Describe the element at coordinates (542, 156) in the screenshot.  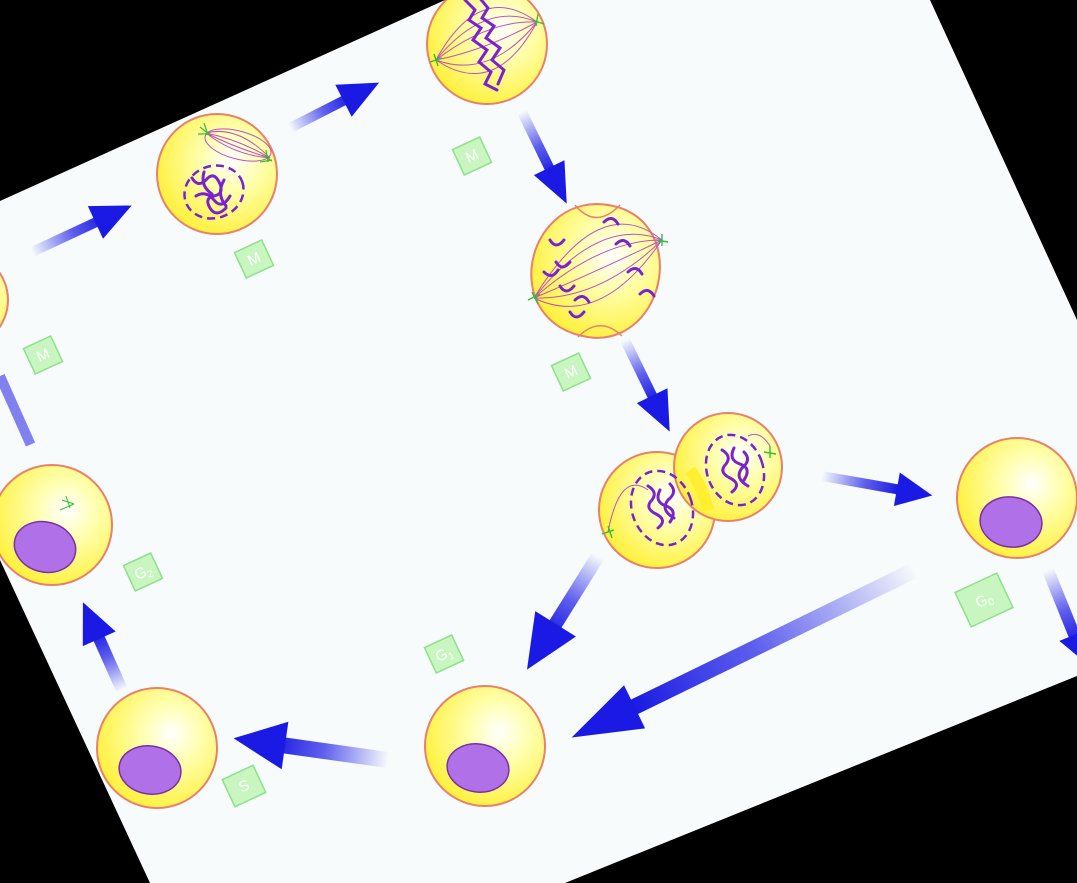
I see `arrow-metaphase-to-anaphase` at that location.